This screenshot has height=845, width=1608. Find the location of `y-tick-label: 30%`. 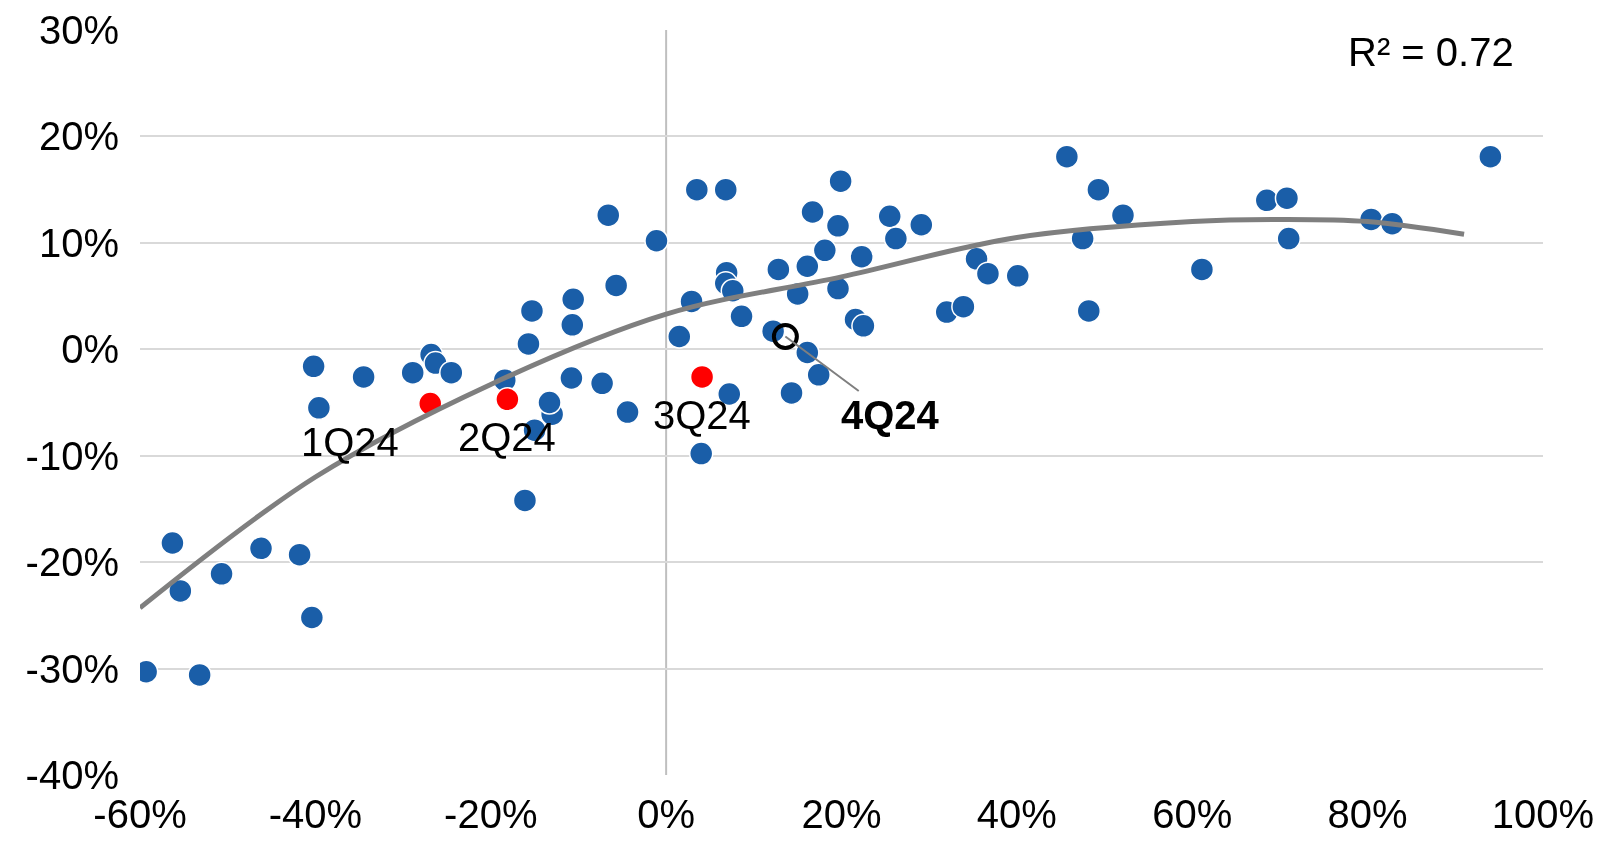

y-tick-label: 30% is located at coordinates (78, 30).